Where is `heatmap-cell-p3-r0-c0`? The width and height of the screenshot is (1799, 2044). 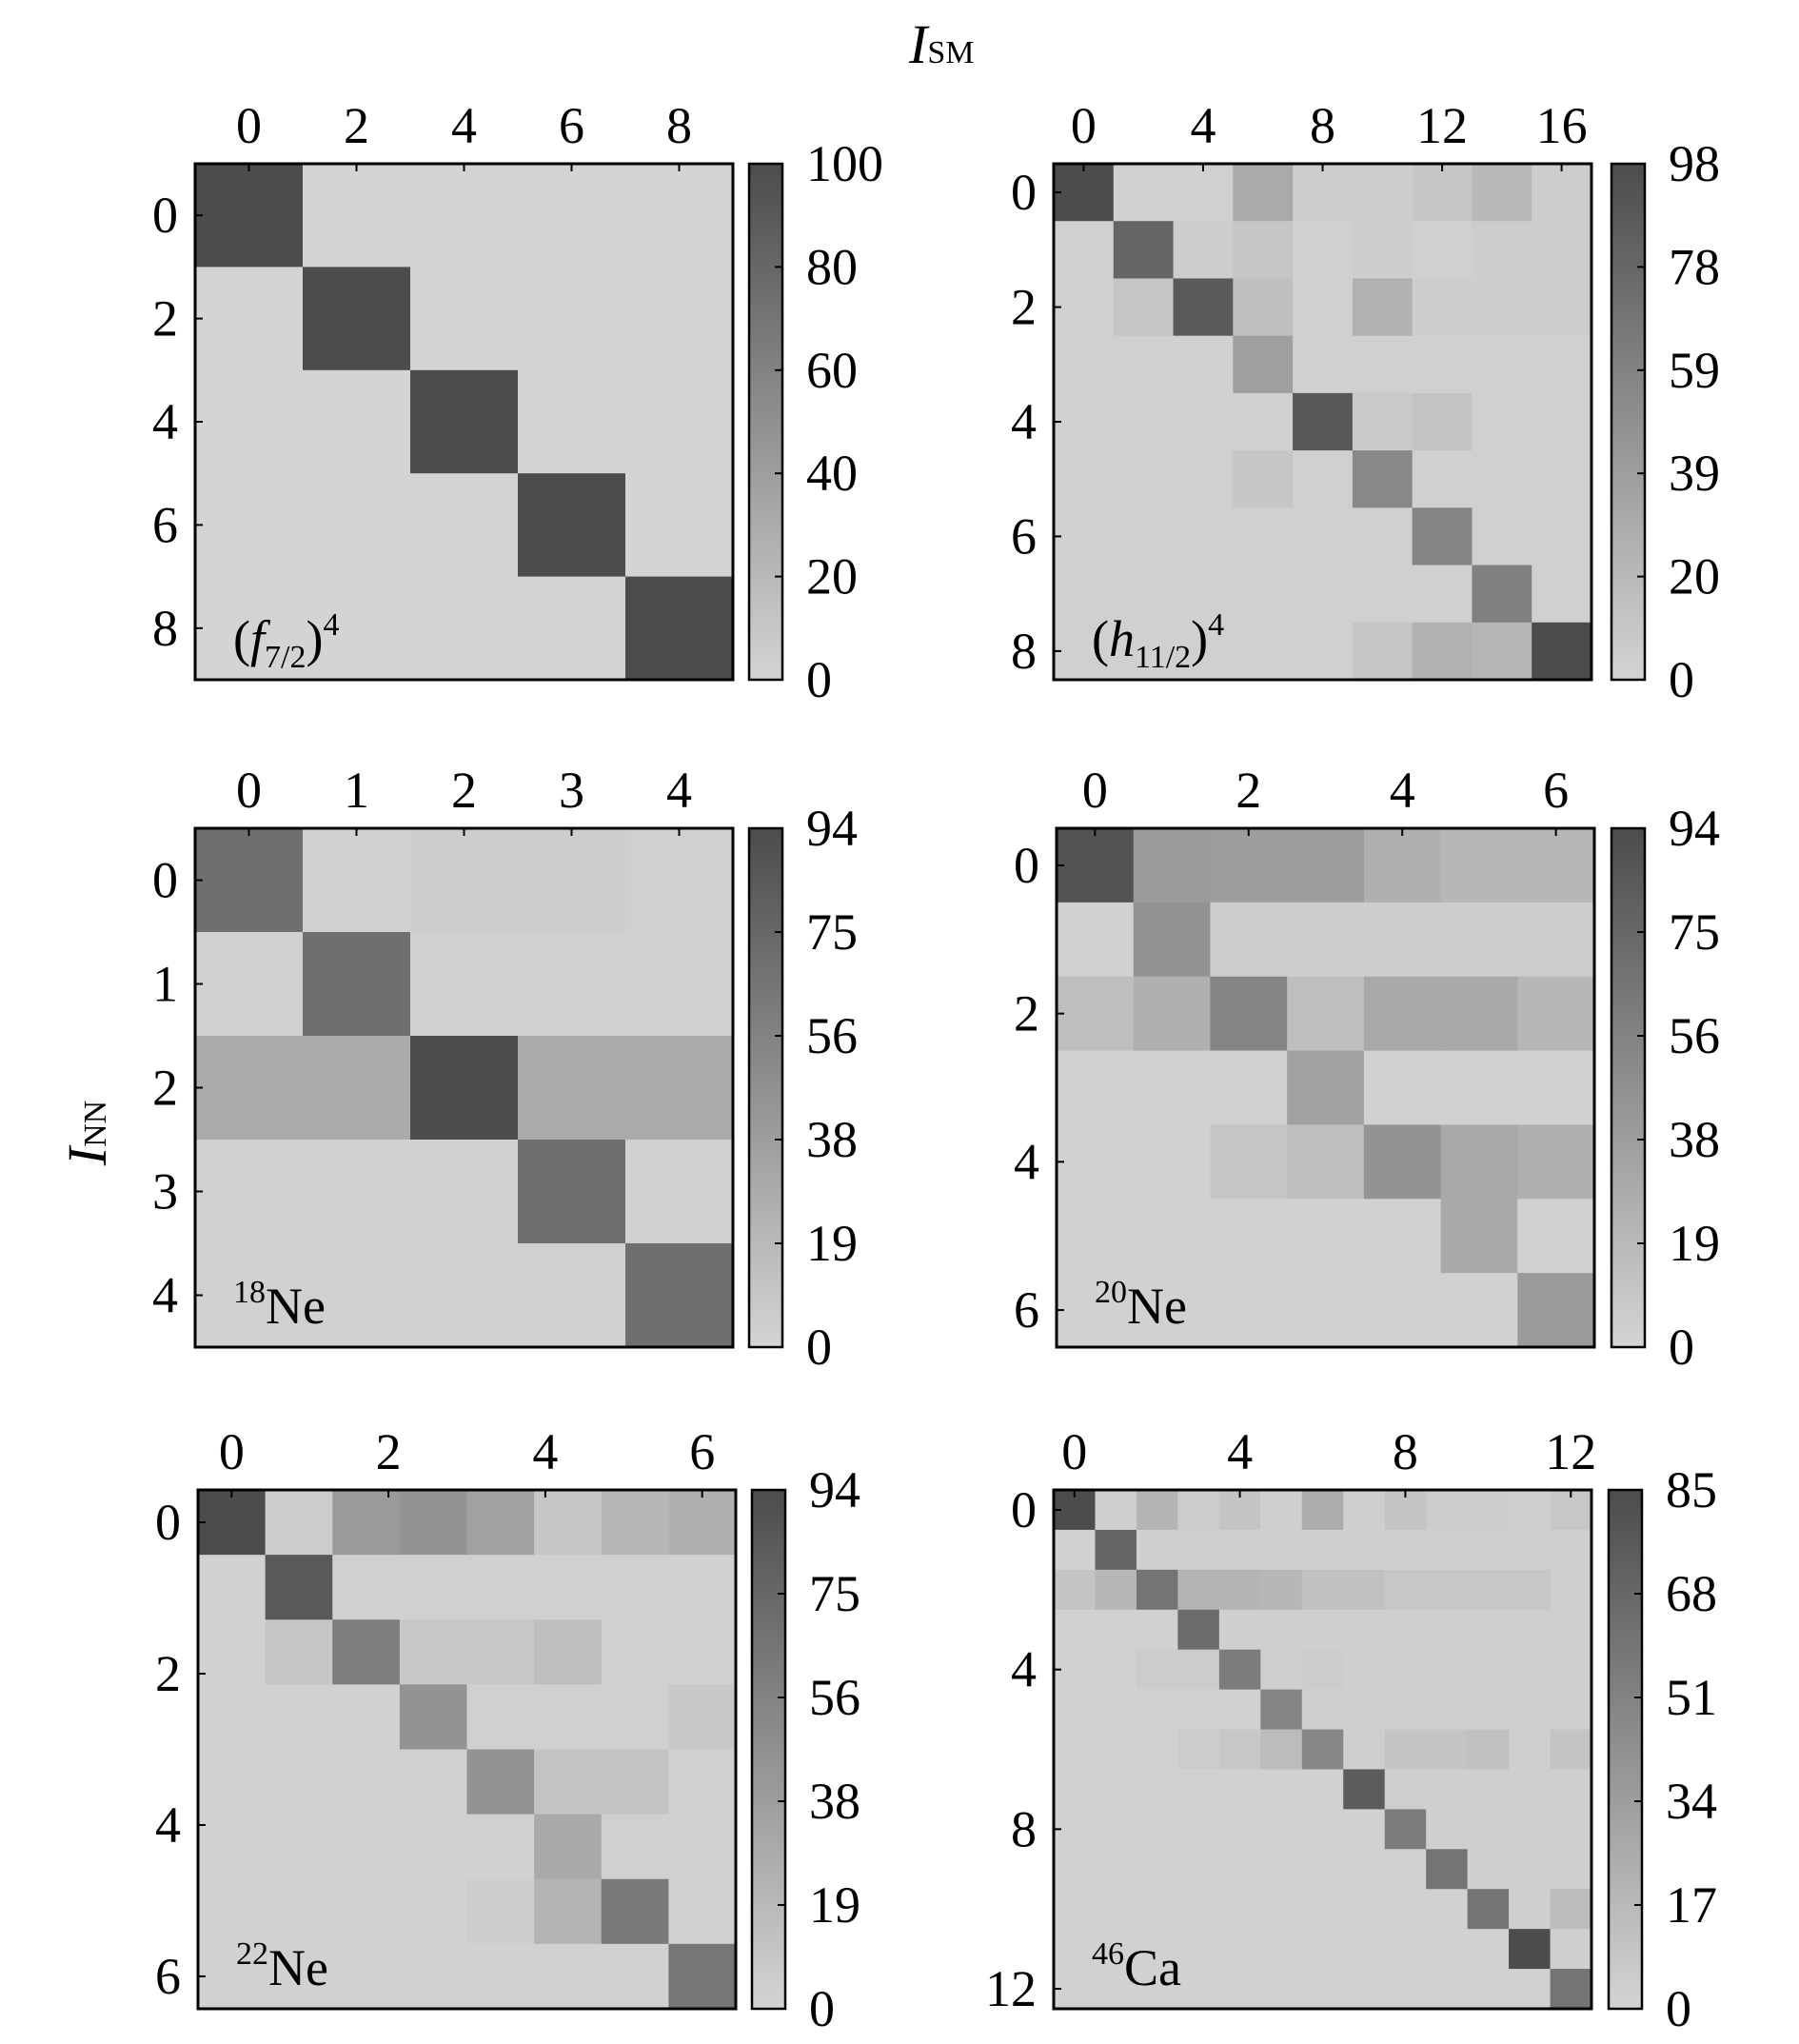 heatmap-cell-p3-r0-c0 is located at coordinates (1096, 865).